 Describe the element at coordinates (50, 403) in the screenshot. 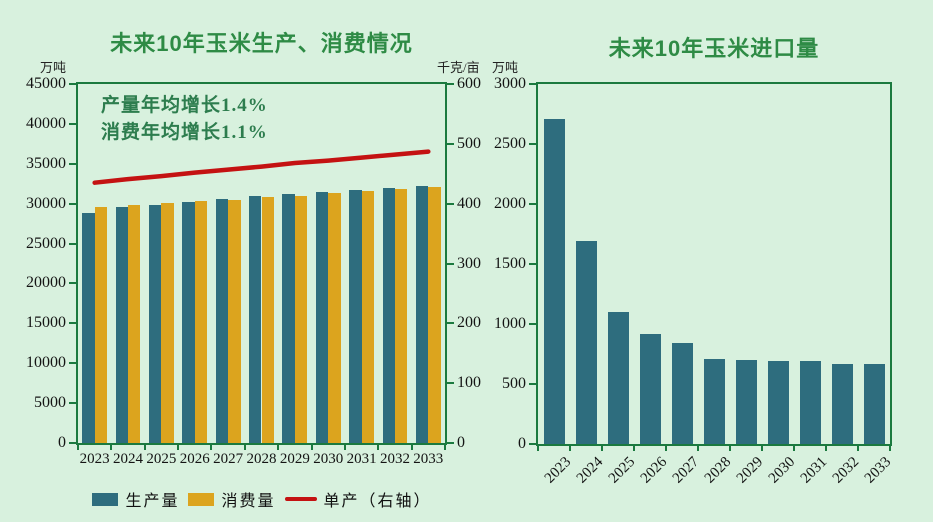

I see `left-y-axis-tick-label: 5000` at that location.